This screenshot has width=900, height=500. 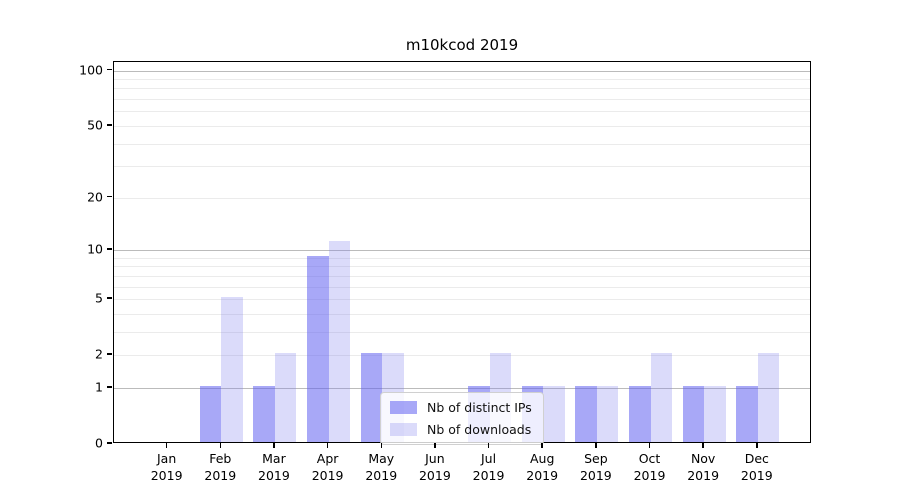 What do you see at coordinates (327, 467) in the screenshot?
I see `x-tick-label-apr-2019: Apr 2019` at bounding box center [327, 467].